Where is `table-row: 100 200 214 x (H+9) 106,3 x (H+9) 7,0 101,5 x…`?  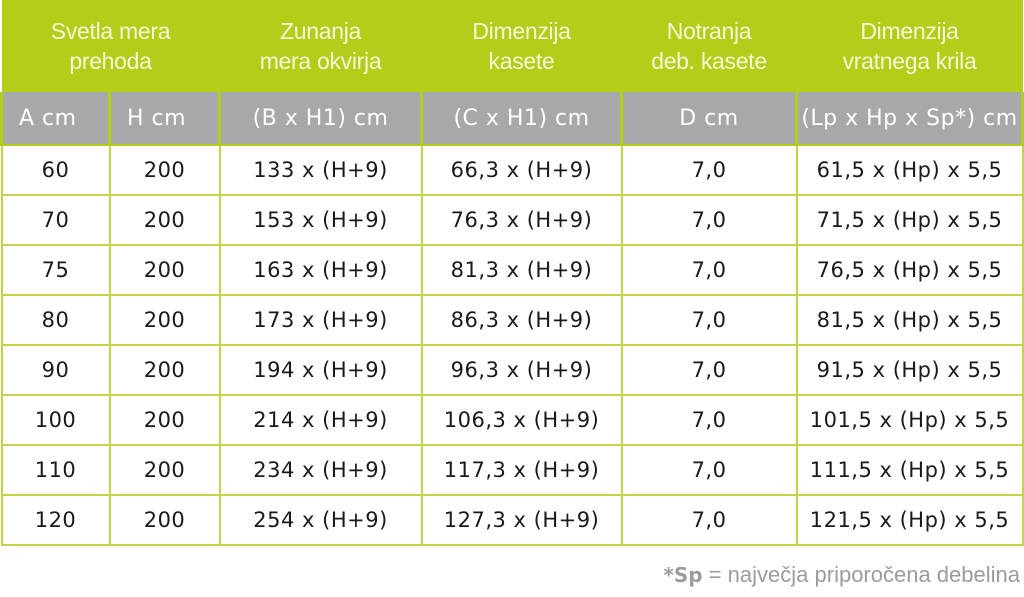
table-row: 100 200 214 x (H+9) 106,3 x (H+9) 7,0 101,5 x… is located at coordinates (512, 420).